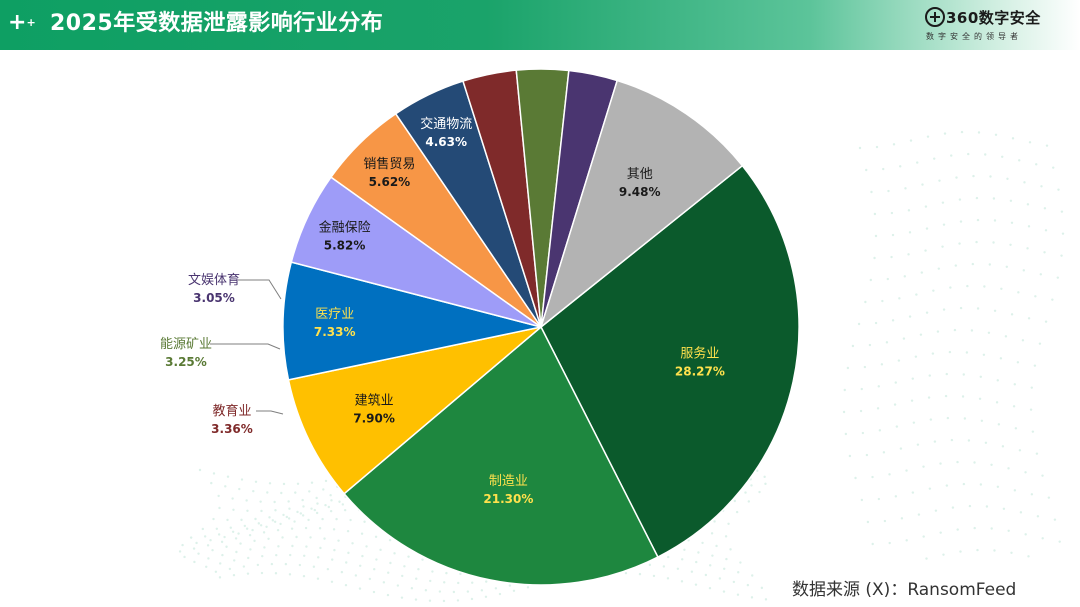 The image size is (1080, 607). What do you see at coordinates (640, 192) in the screenshot?
I see `slice-value-other: 9.48%` at bounding box center [640, 192].